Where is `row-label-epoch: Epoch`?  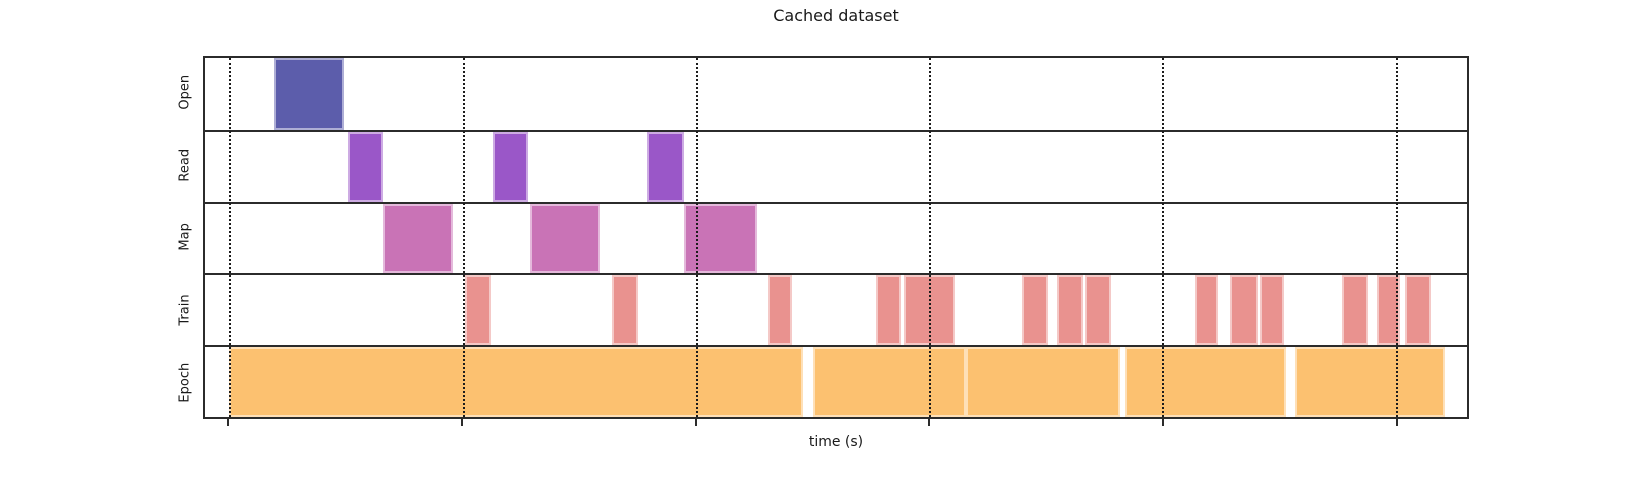 row-label-epoch: Epoch is located at coordinates (185, 382).